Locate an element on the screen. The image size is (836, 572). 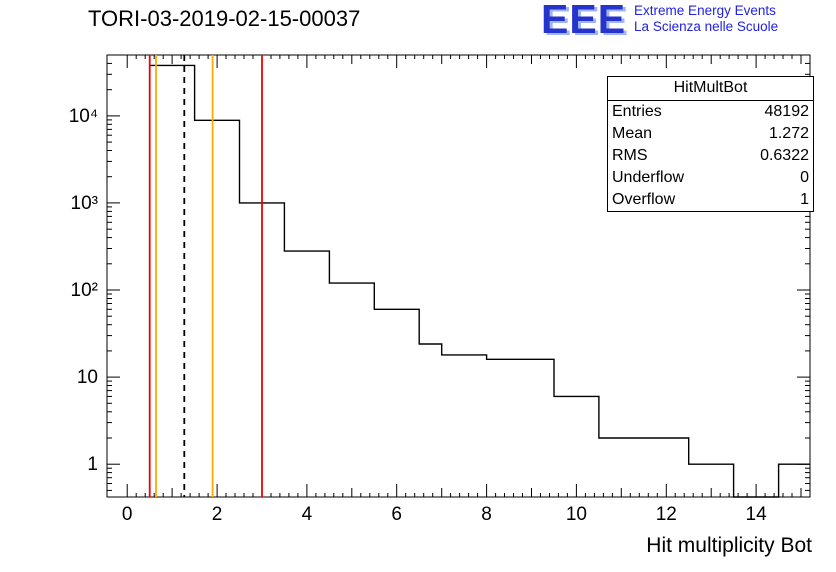
stats-row: Overflow 1 is located at coordinates (710, 200).